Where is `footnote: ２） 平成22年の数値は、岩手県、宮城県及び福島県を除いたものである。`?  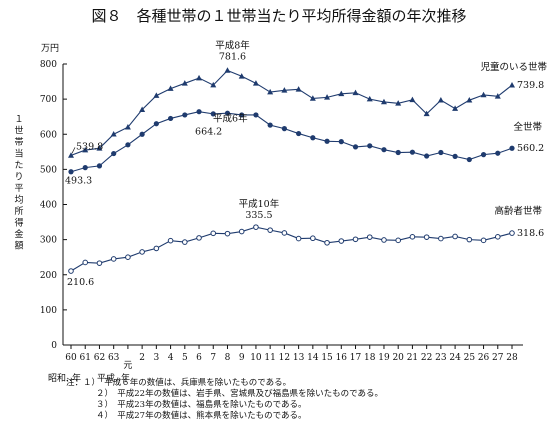
footnote: ２） 平成22年の数値は、岩手県、宮城県及び福島県を除いたものである。 is located at coordinates (239, 393).